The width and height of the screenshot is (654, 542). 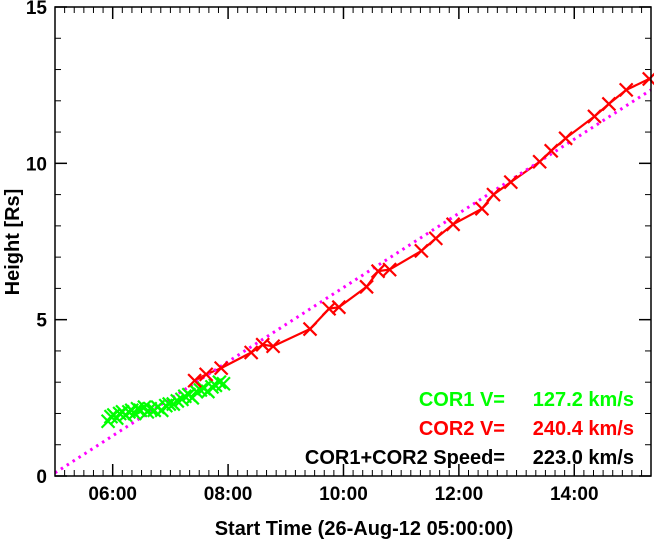 I want to click on y-tick-label: 0, so click(x=41, y=477).